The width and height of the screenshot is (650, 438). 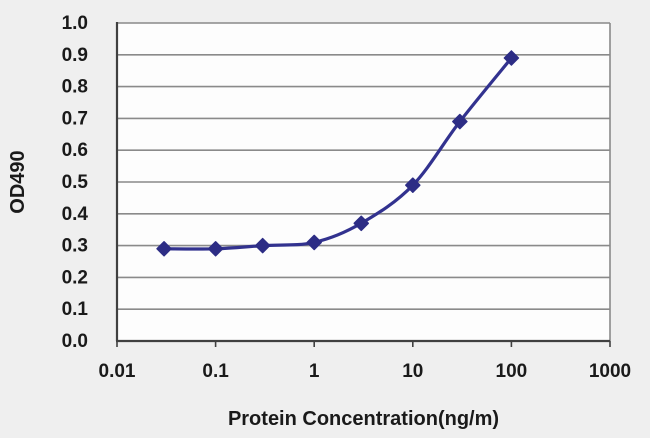 I want to click on x-tick-label-1: 1, so click(x=314, y=371).